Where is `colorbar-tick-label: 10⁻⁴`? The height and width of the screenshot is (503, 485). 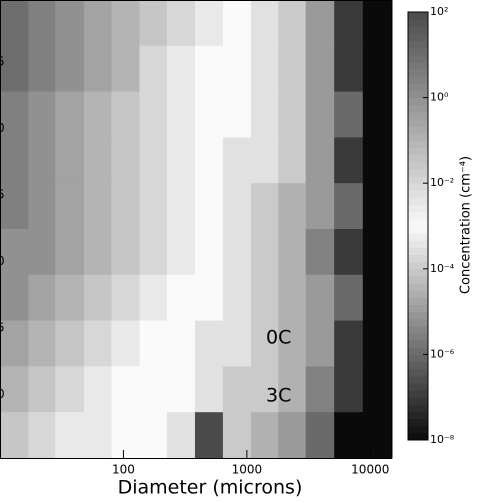
colorbar-tick-label: 10⁻⁴ is located at coordinates (442, 268).